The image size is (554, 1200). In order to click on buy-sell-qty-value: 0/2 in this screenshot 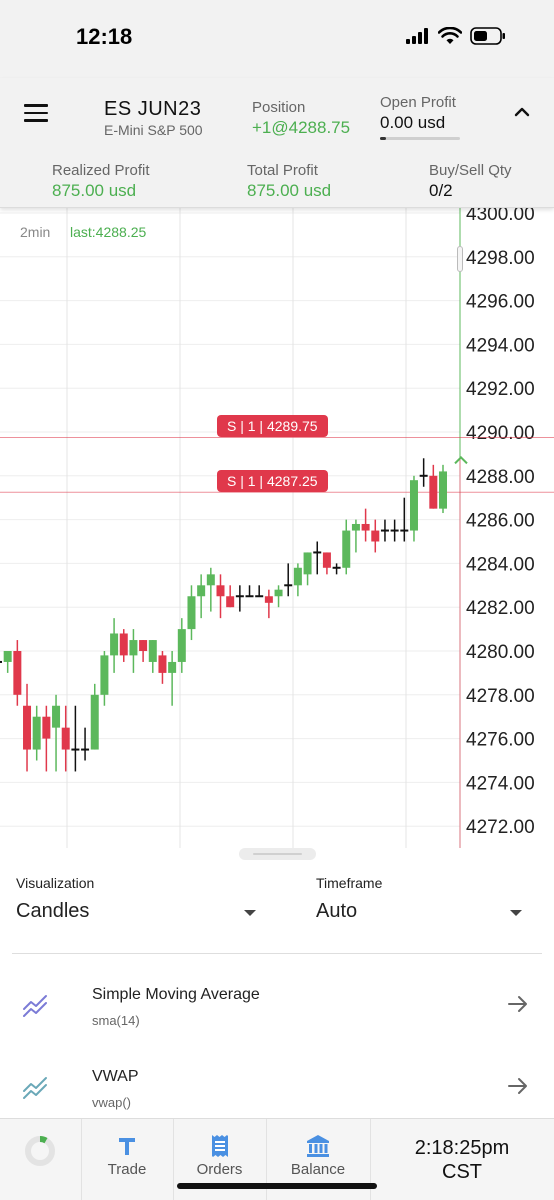, I will do `click(441, 190)`.